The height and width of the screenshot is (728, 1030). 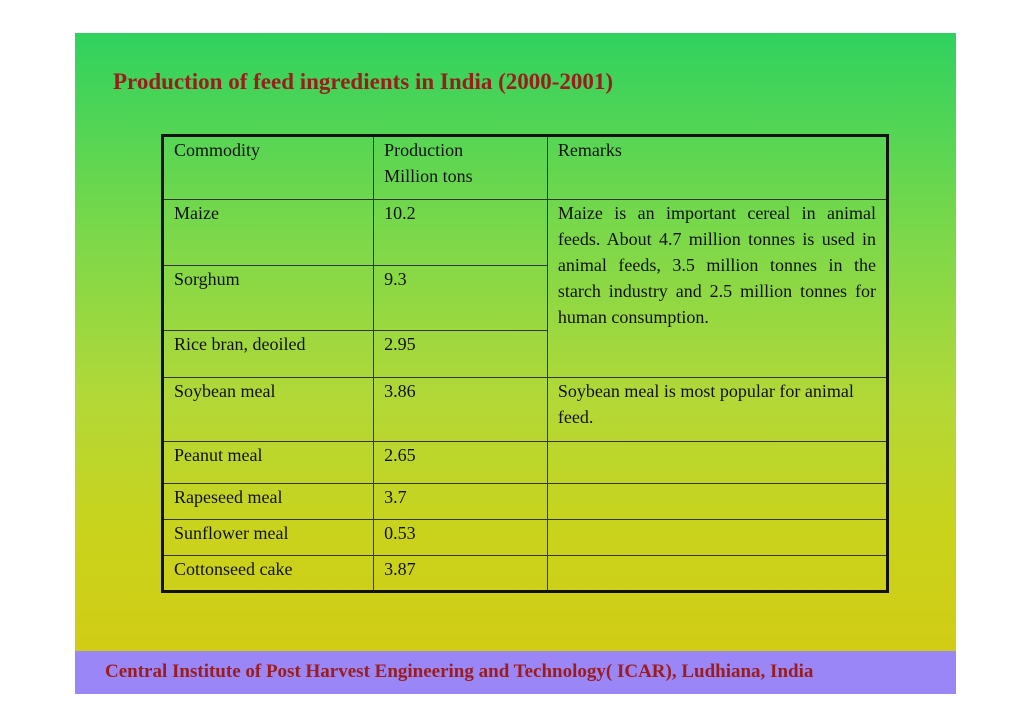 What do you see at coordinates (460, 298) in the screenshot?
I see `production-cell: 9.3` at bounding box center [460, 298].